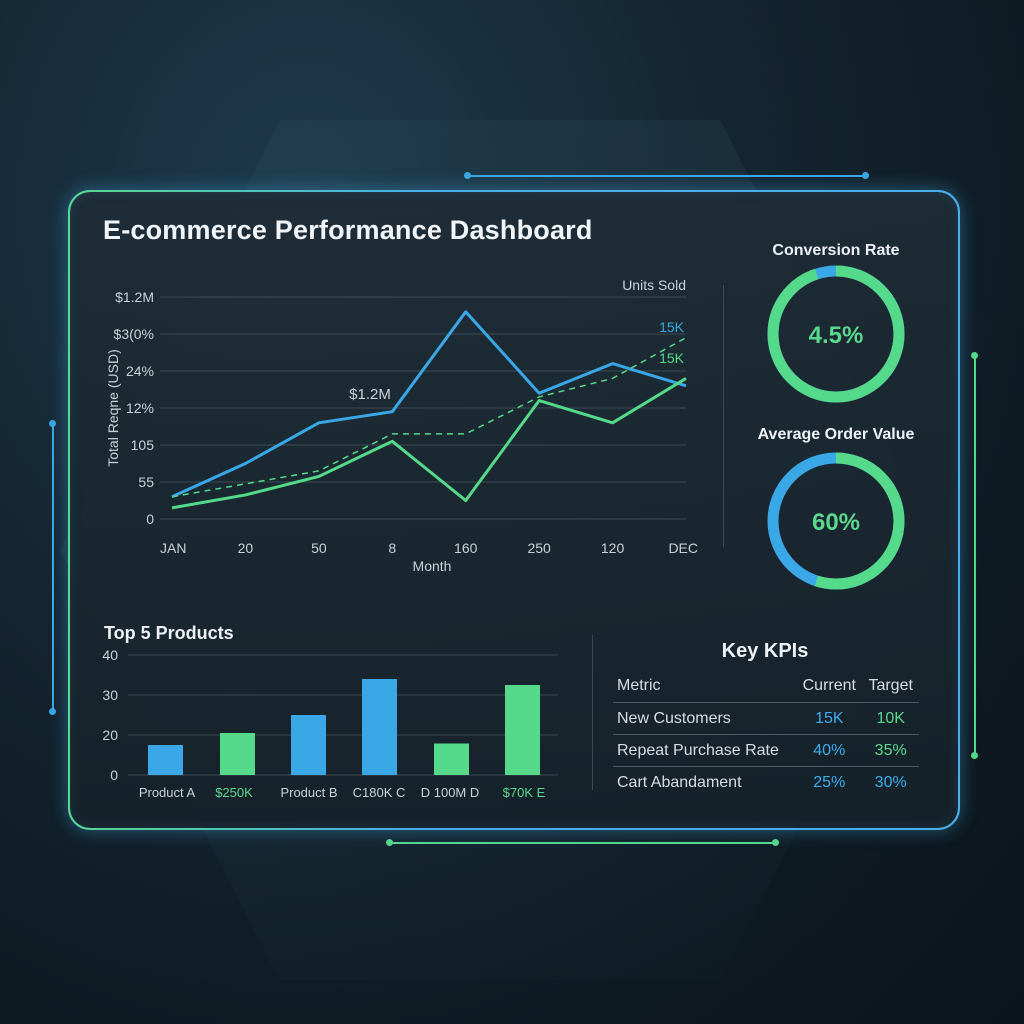 Image resolution: width=1024 pixels, height=1024 pixels. I want to click on gauge-value: 4.5%, so click(836, 335).